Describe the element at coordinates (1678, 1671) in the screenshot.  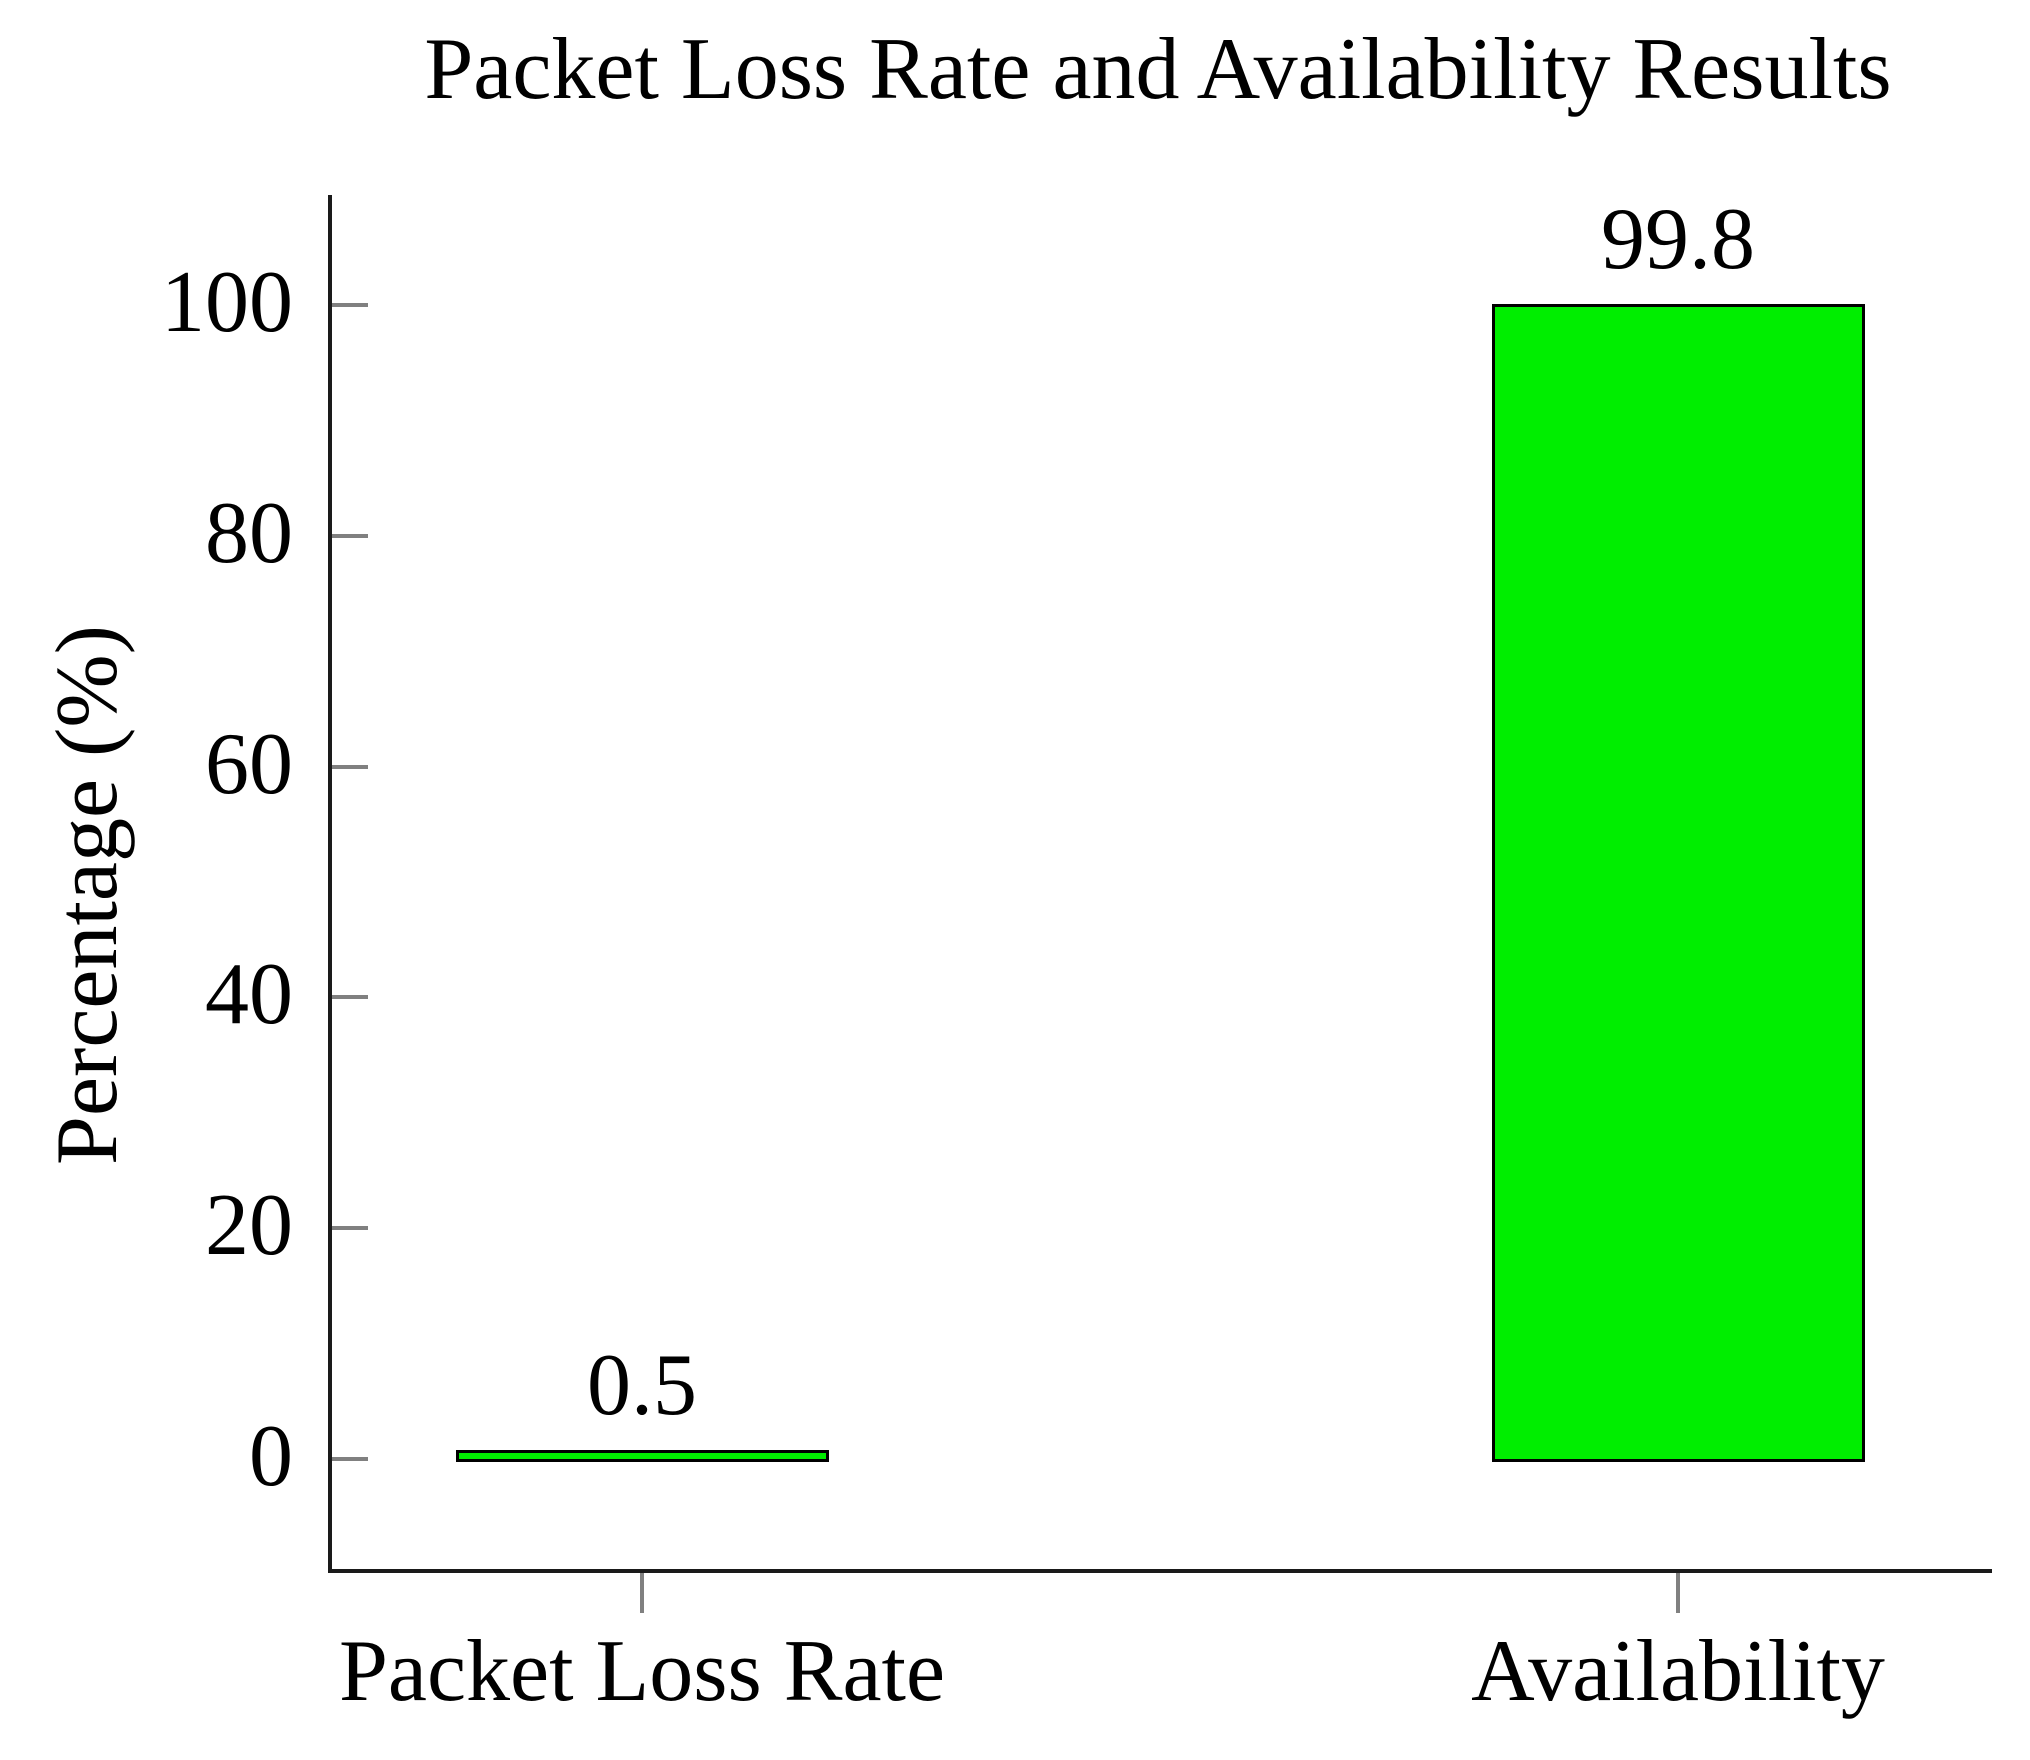
I see `x-tick-label: Availability` at that location.